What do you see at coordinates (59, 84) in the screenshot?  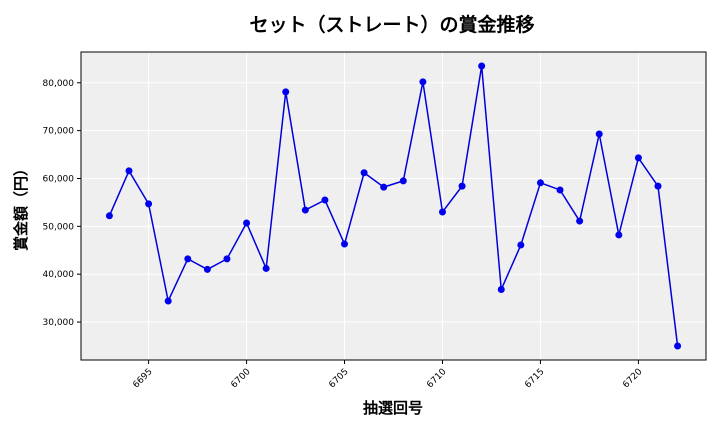 I see `y-tick-label: 80,000` at bounding box center [59, 84].